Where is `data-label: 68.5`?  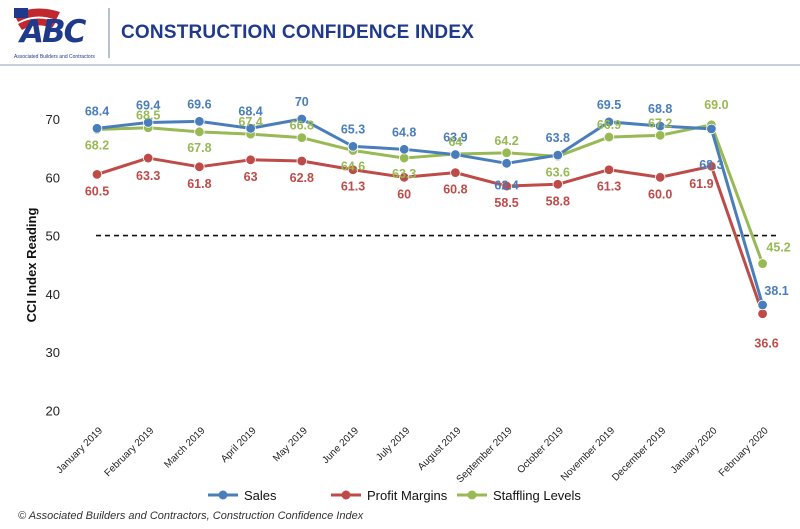 data-label: 68.5 is located at coordinates (148, 116).